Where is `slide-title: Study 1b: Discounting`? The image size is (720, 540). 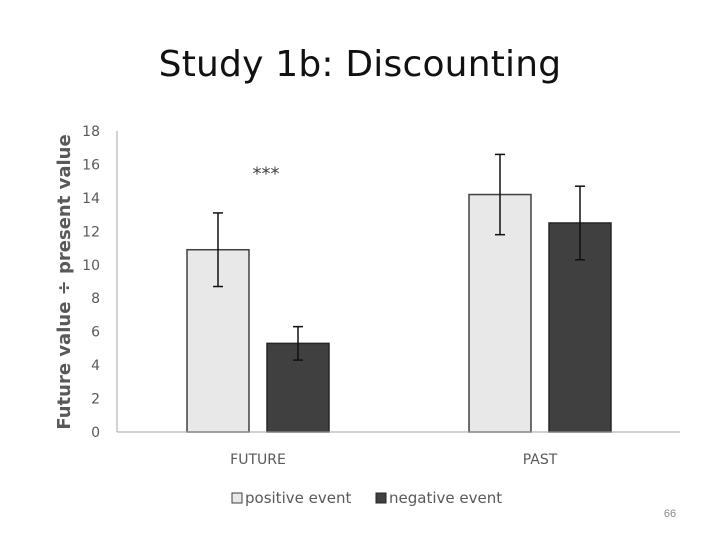
slide-title: Study 1b: Discounting is located at coordinates (360, 64).